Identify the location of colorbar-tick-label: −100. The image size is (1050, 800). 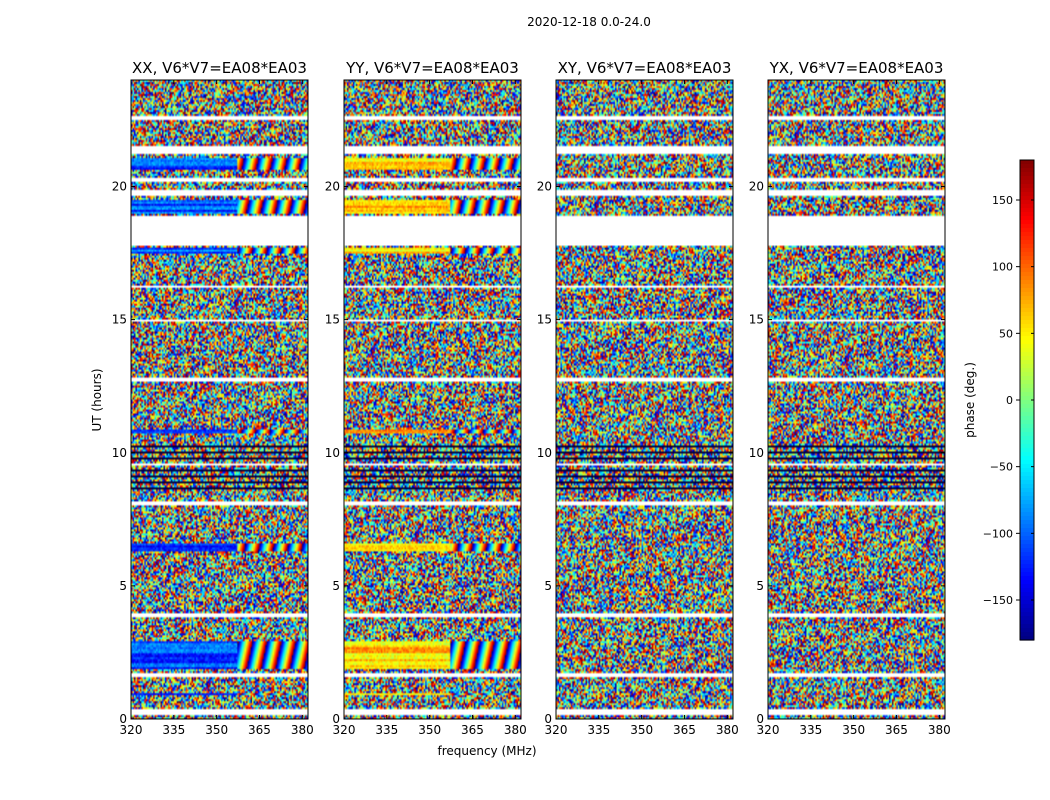
(998, 533).